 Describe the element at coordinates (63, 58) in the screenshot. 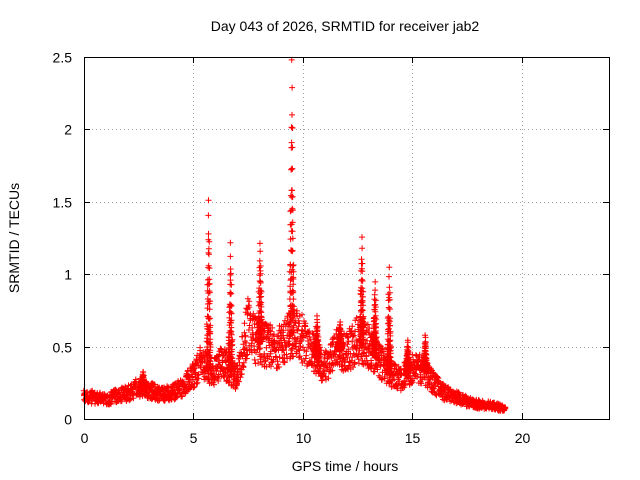

I see `y-tick-label: 2.5` at that location.